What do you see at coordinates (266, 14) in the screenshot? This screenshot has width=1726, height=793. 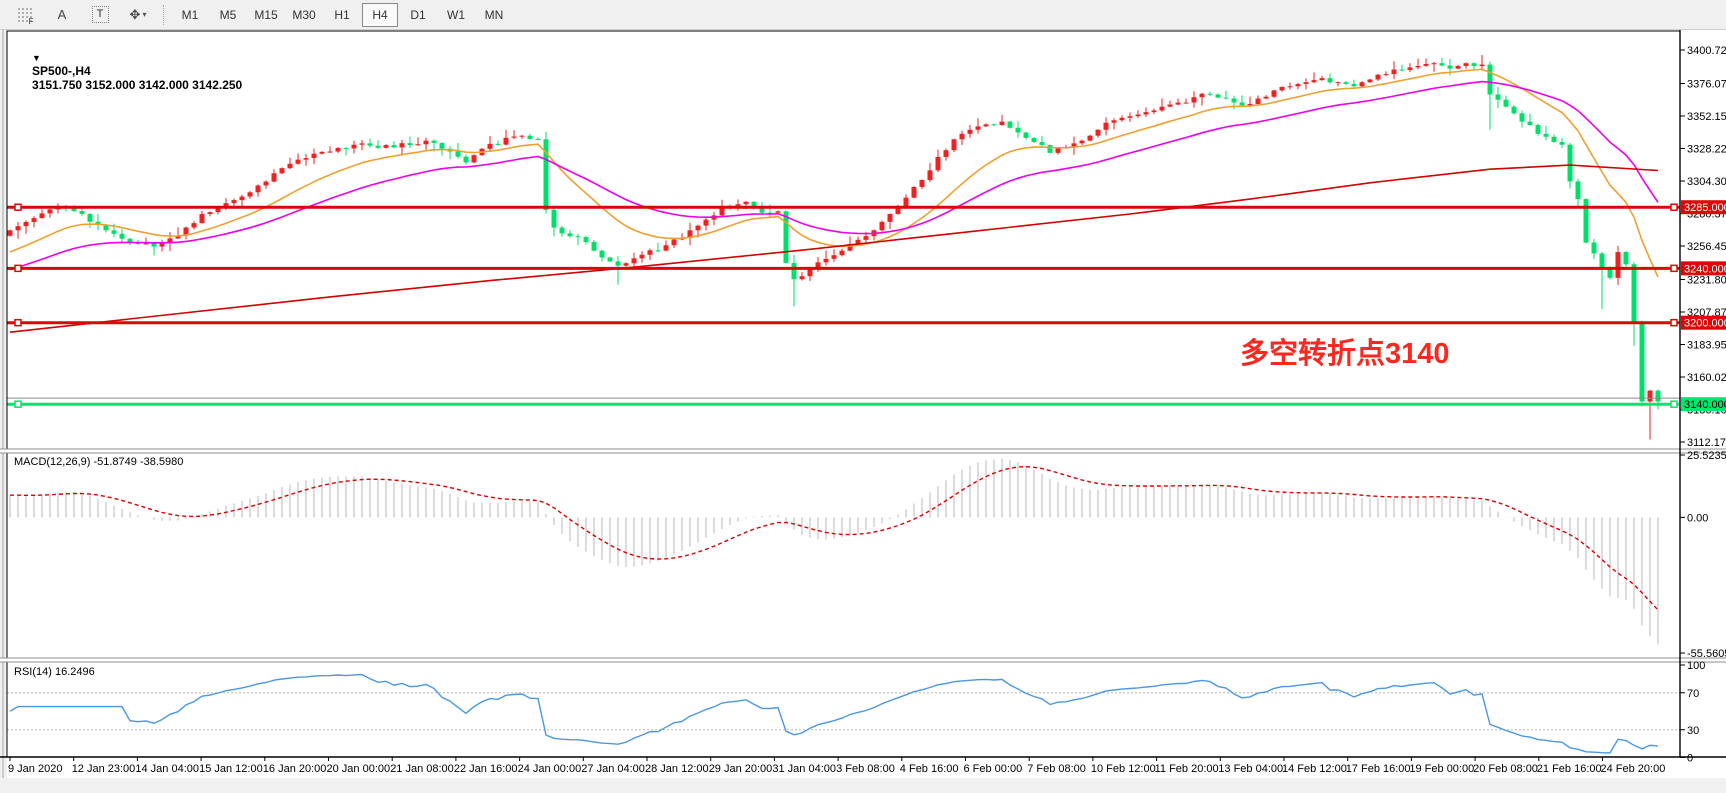 I see `timeframe-button-m15: M15` at bounding box center [266, 14].